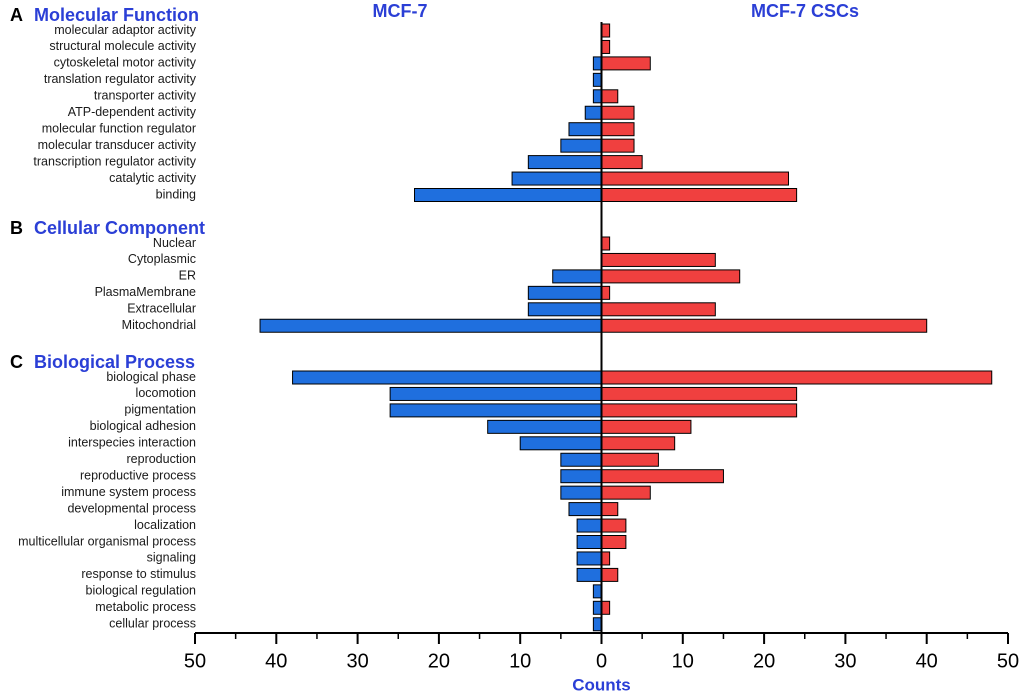  What do you see at coordinates (174, 243) in the screenshot?
I see `category-label: Nuclear` at bounding box center [174, 243].